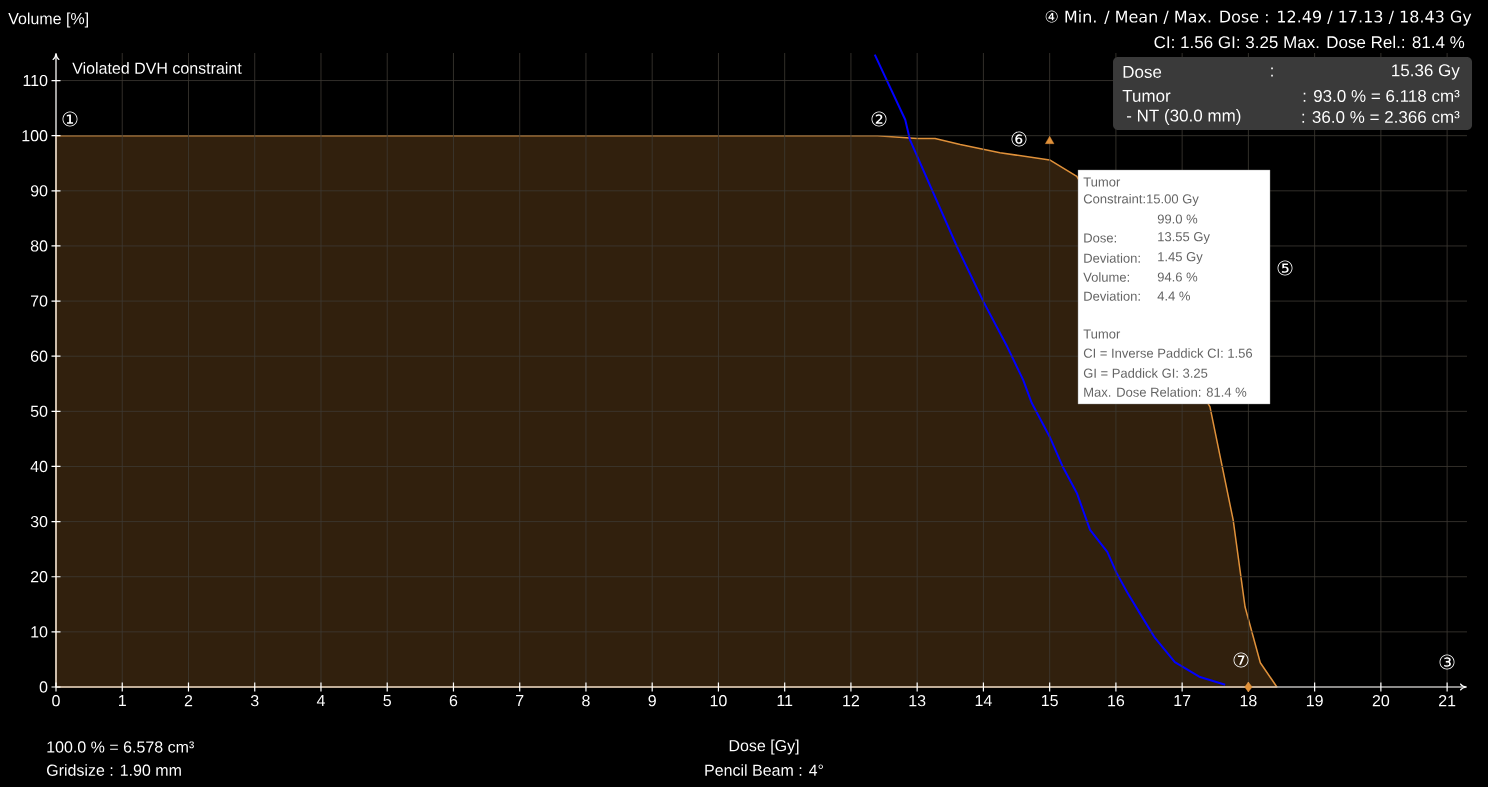  Describe the element at coordinates (39, 577) in the screenshot. I see `y-tick-label: 20` at that location.